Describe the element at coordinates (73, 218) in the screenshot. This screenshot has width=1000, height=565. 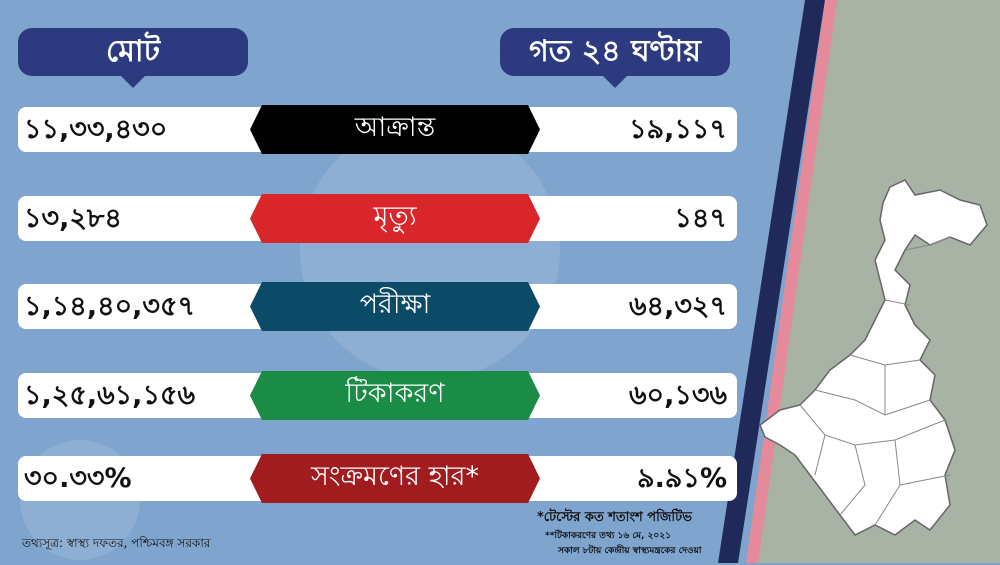
I see `total-value: ১৩,২৮৪` at that location.